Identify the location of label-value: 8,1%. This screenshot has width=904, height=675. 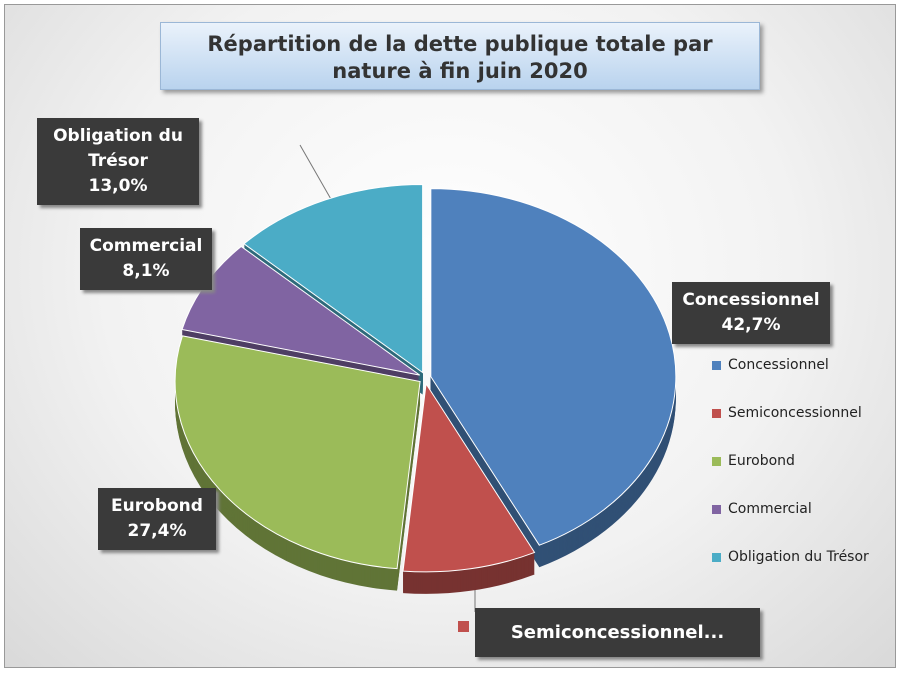
(146, 271).